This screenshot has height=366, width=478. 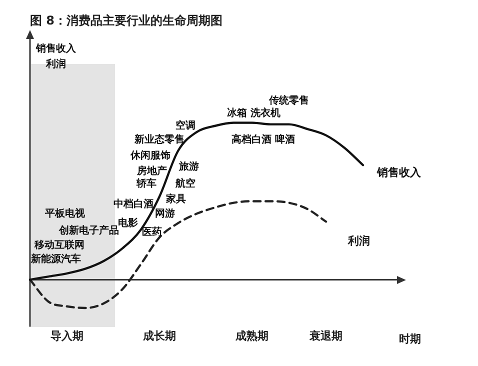 What do you see at coordinates (149, 155) in the screenshot?
I see `annotation: 休闲服饰` at bounding box center [149, 155].